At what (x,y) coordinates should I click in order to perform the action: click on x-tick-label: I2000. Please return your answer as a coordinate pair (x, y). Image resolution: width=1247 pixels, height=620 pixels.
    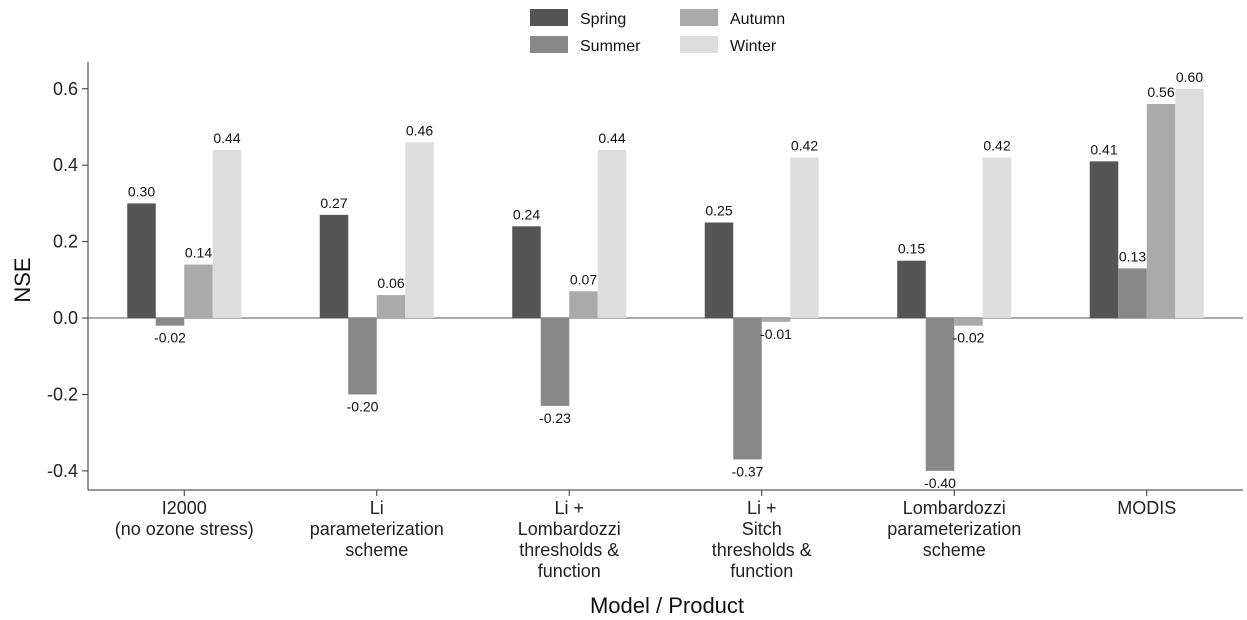
    Looking at the image, I should click on (184, 508).